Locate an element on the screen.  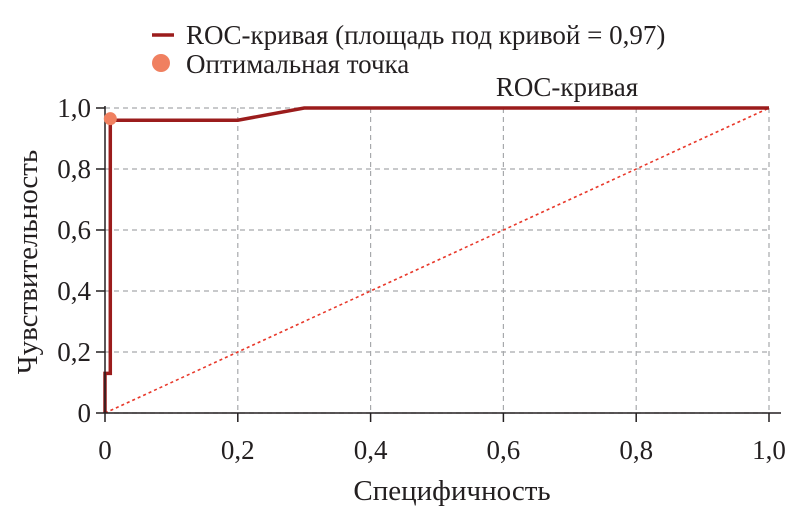
optimal-point-marker is located at coordinates (110, 119).